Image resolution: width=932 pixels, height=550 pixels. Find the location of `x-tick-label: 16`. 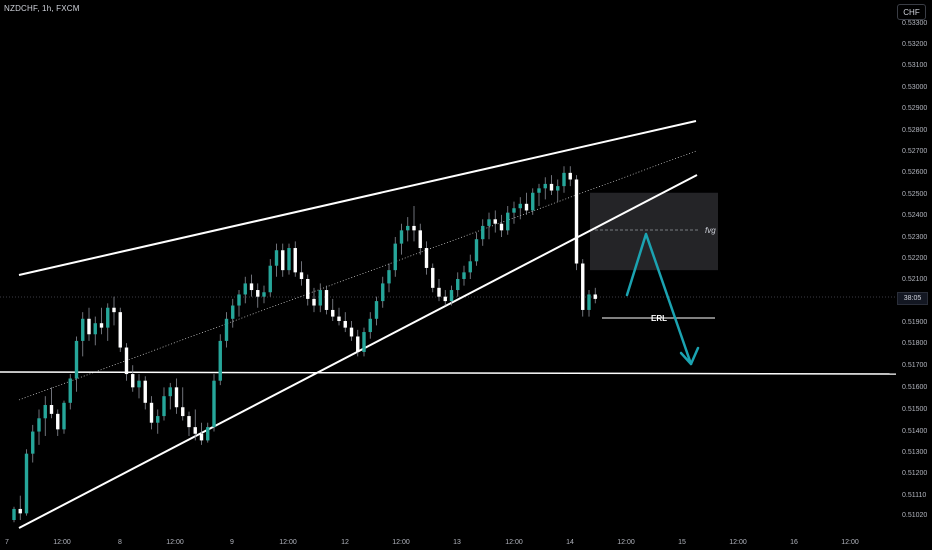

x-tick-label: 16 is located at coordinates (794, 542).